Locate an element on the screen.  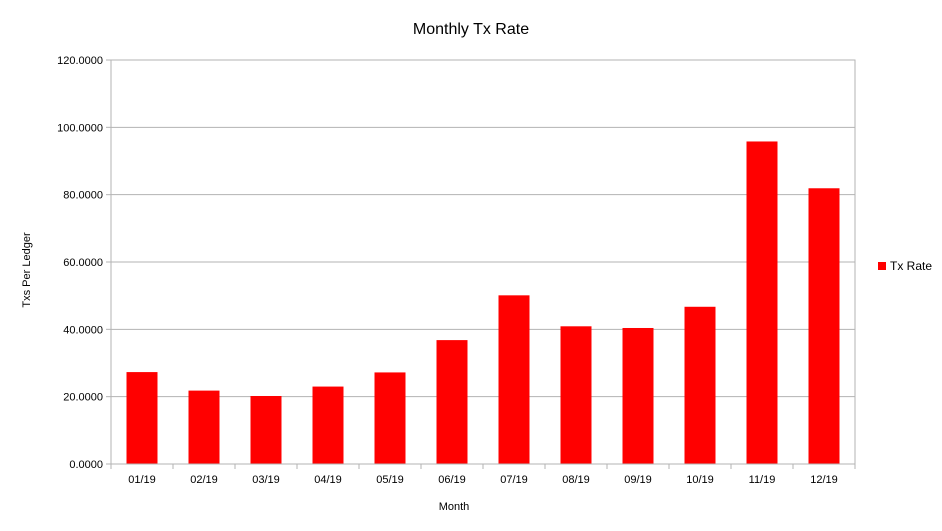
y-tick-label: 80.0000 is located at coordinates (83, 196).